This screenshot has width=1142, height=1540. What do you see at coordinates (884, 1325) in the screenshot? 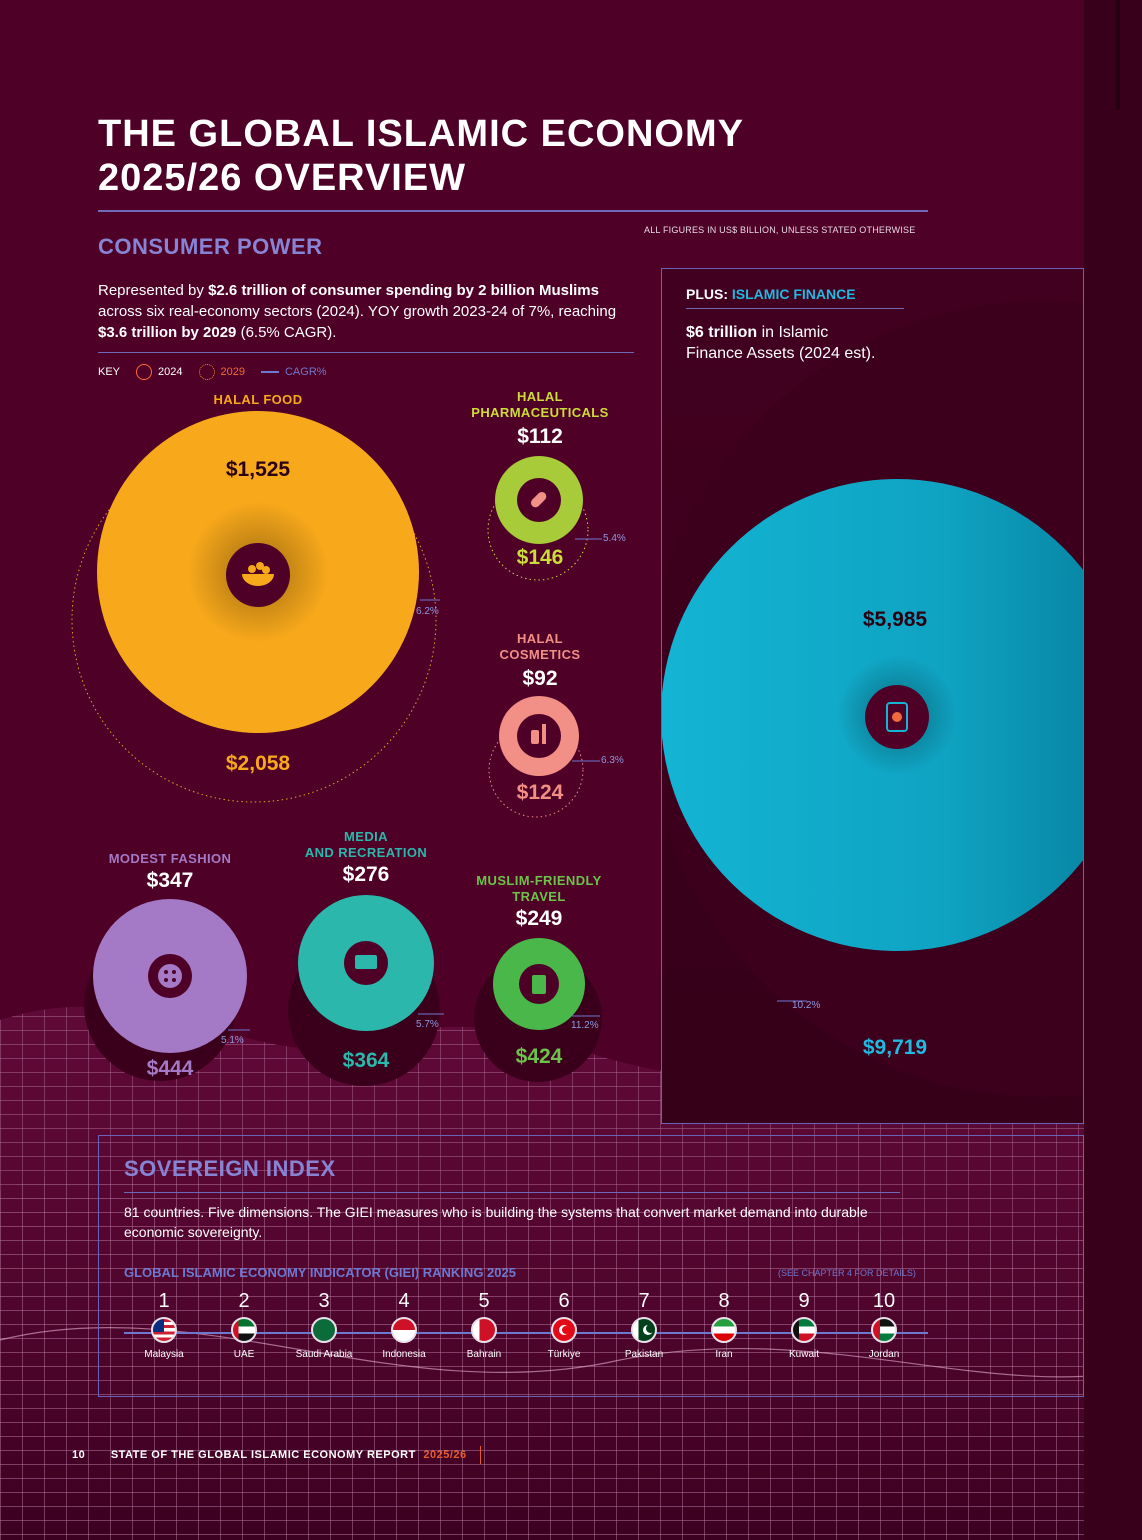
I see `country-item: 10 Jordan` at bounding box center [884, 1325].